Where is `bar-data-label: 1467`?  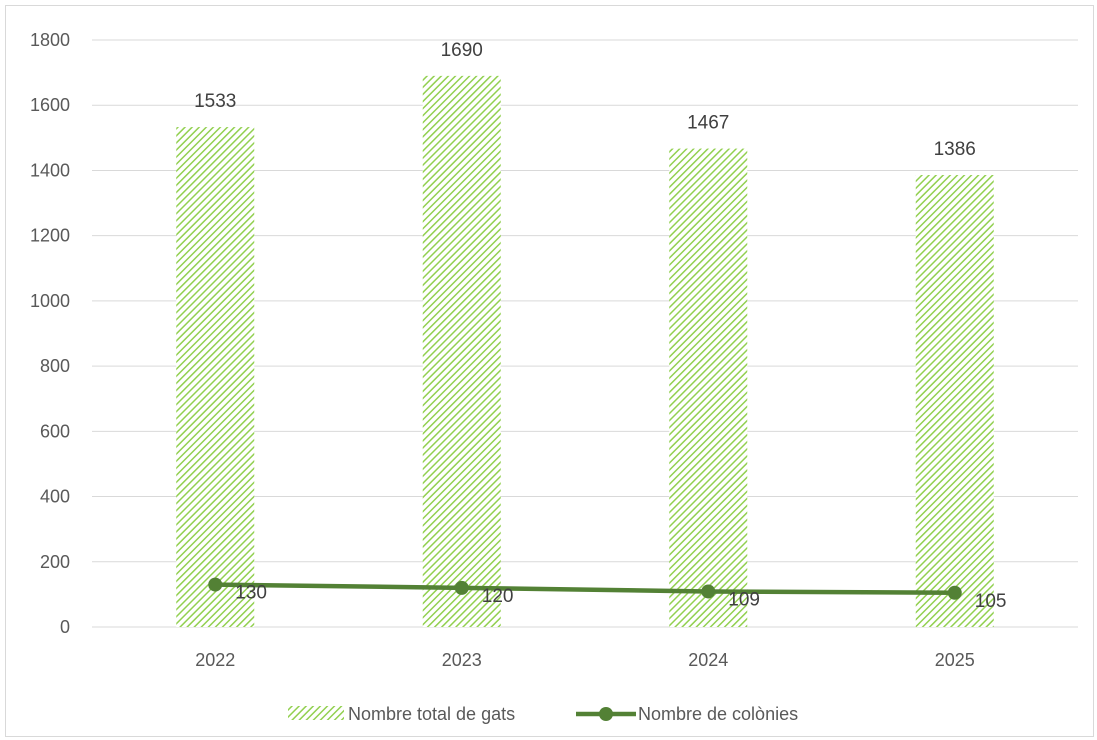
bar-data-label: 1467 is located at coordinates (708, 123).